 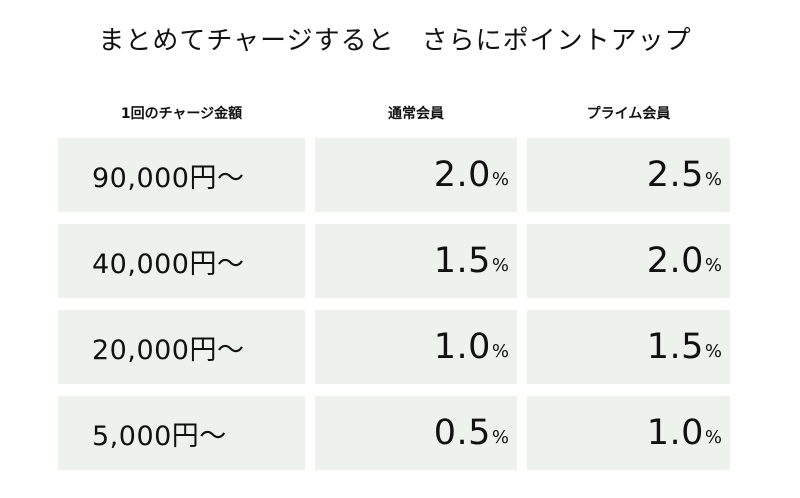 I want to click on regular-rate-cell: 1.5%, so click(x=416, y=261).